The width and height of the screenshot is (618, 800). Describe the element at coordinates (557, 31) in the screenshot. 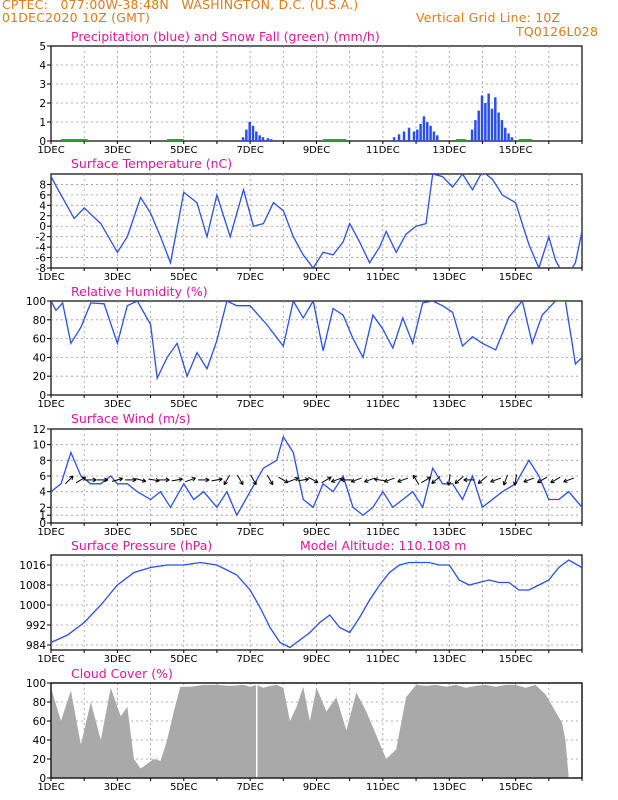

I see `header-model-code: TQ0126L028` at that location.